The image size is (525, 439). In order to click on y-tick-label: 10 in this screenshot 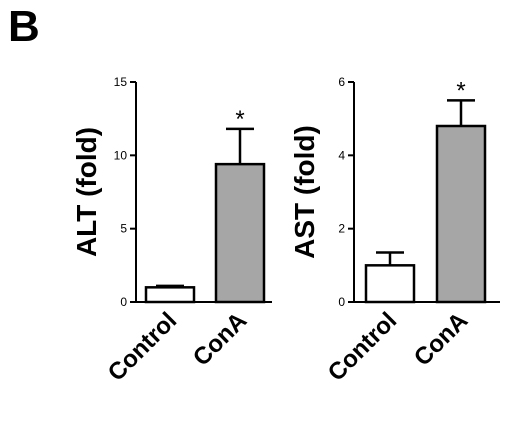, I will do `click(121, 155)`.